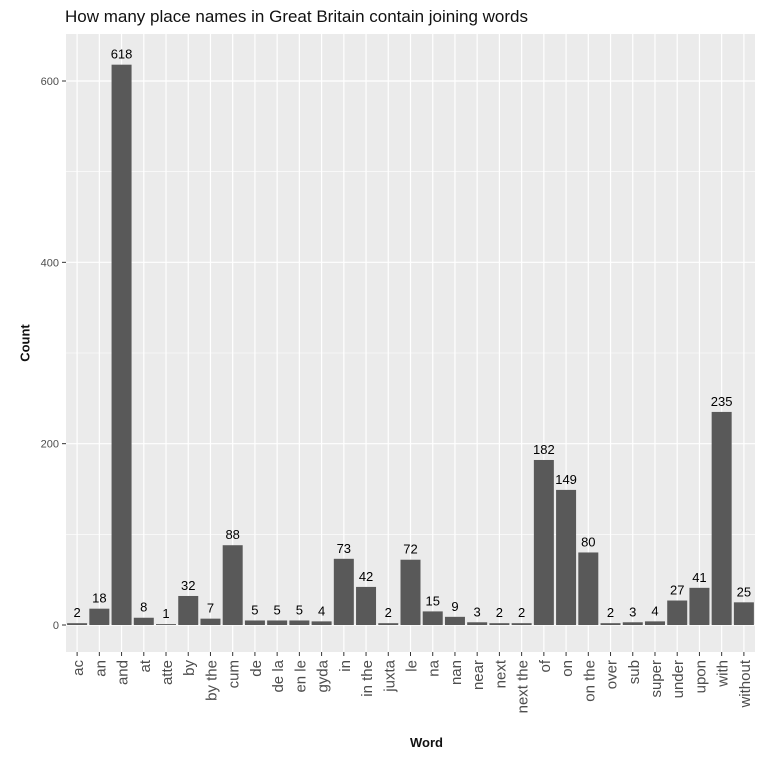 Image resolution: width=773 pixels, height=758 pixels. I want to click on data-label: 182, so click(544, 449).